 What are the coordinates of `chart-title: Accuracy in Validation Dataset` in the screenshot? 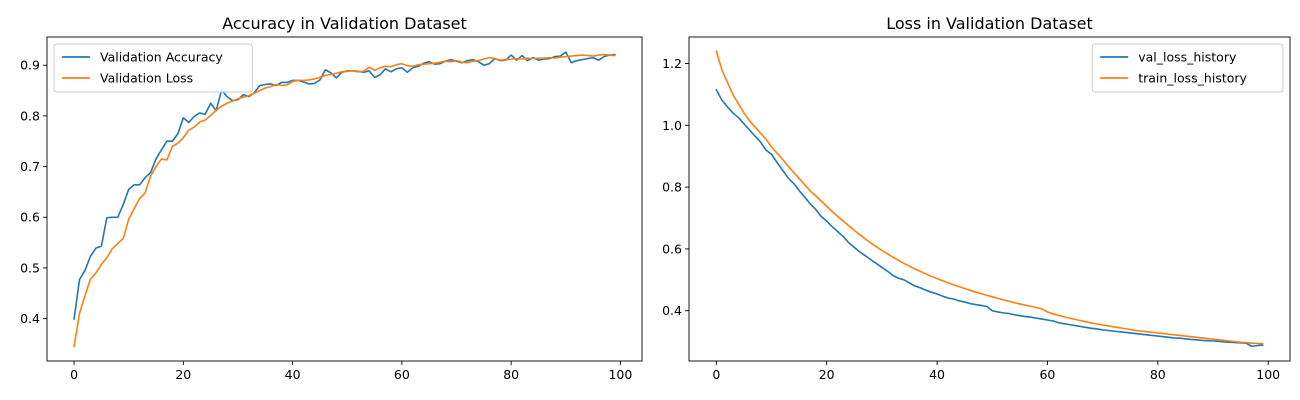 It's located at (344, 23).